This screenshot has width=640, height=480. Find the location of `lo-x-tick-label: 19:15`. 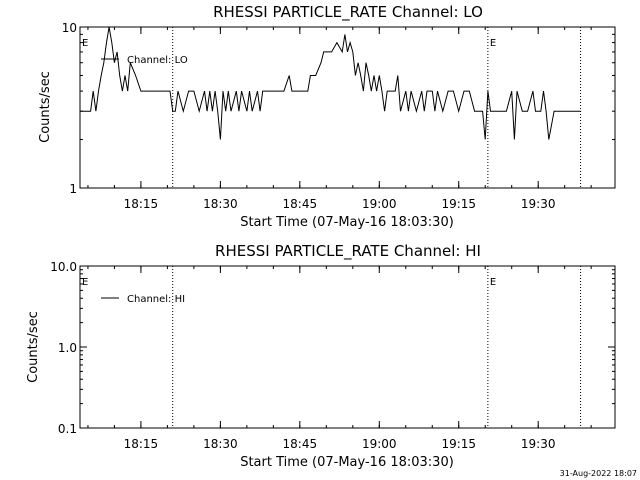

lo-x-tick-label: 19:15 is located at coordinates (458, 204).